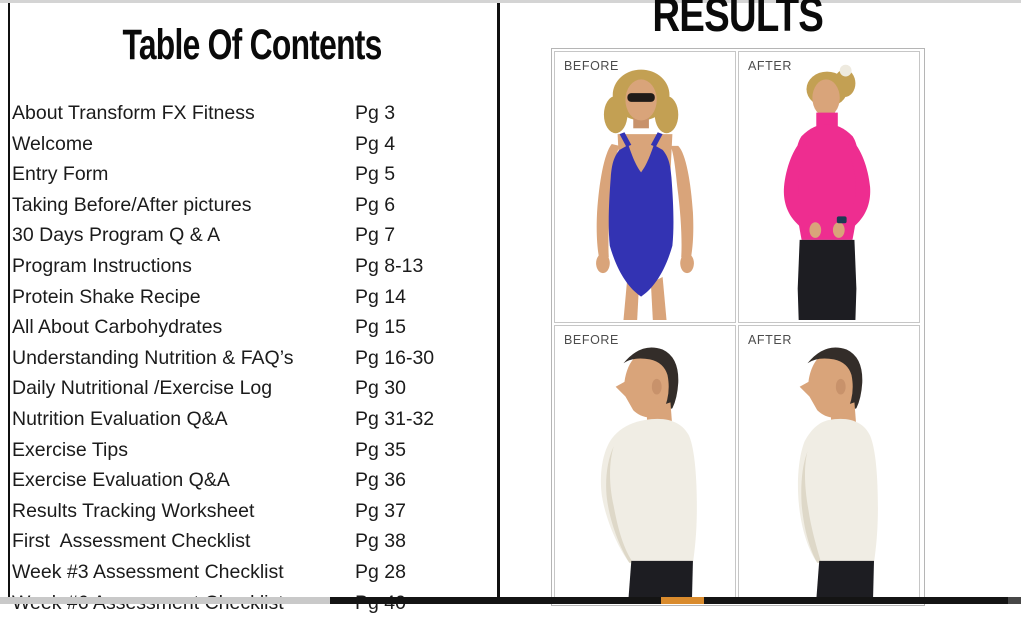 Image resolution: width=1021 pixels, height=619 pixels. I want to click on toc-item-label: Program Instructions, so click(102, 266).